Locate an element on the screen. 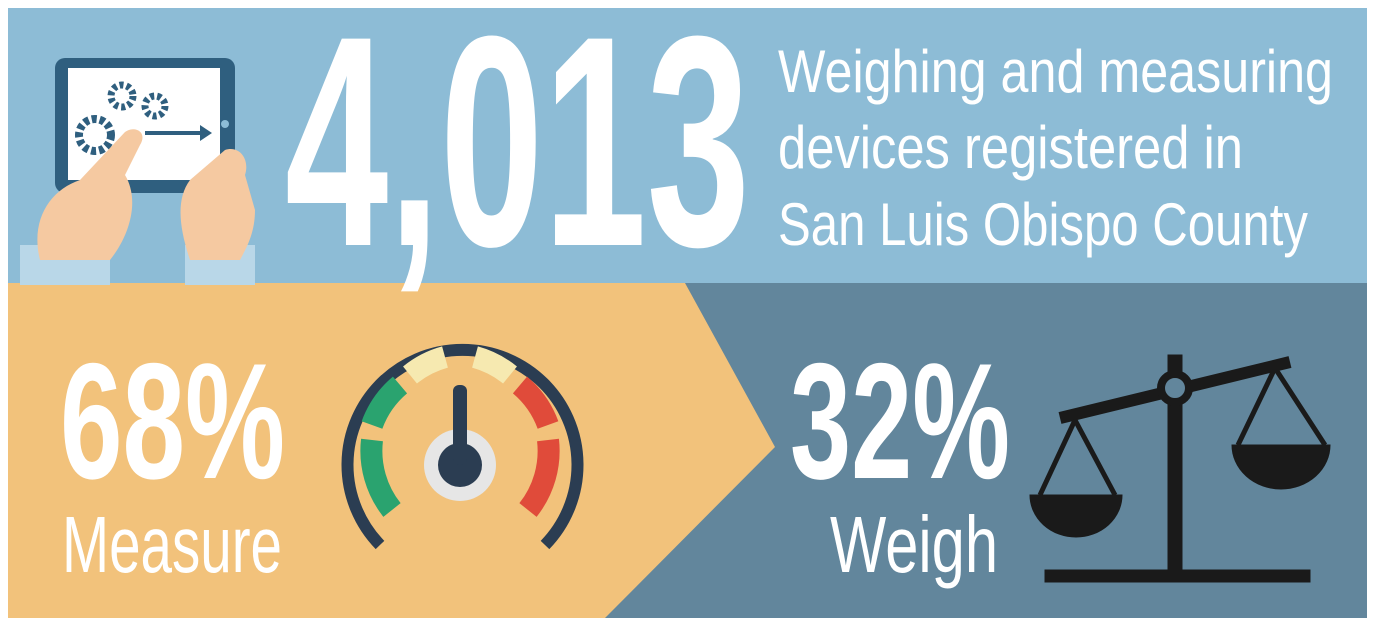  scale-icon is located at coordinates (1180, 468).